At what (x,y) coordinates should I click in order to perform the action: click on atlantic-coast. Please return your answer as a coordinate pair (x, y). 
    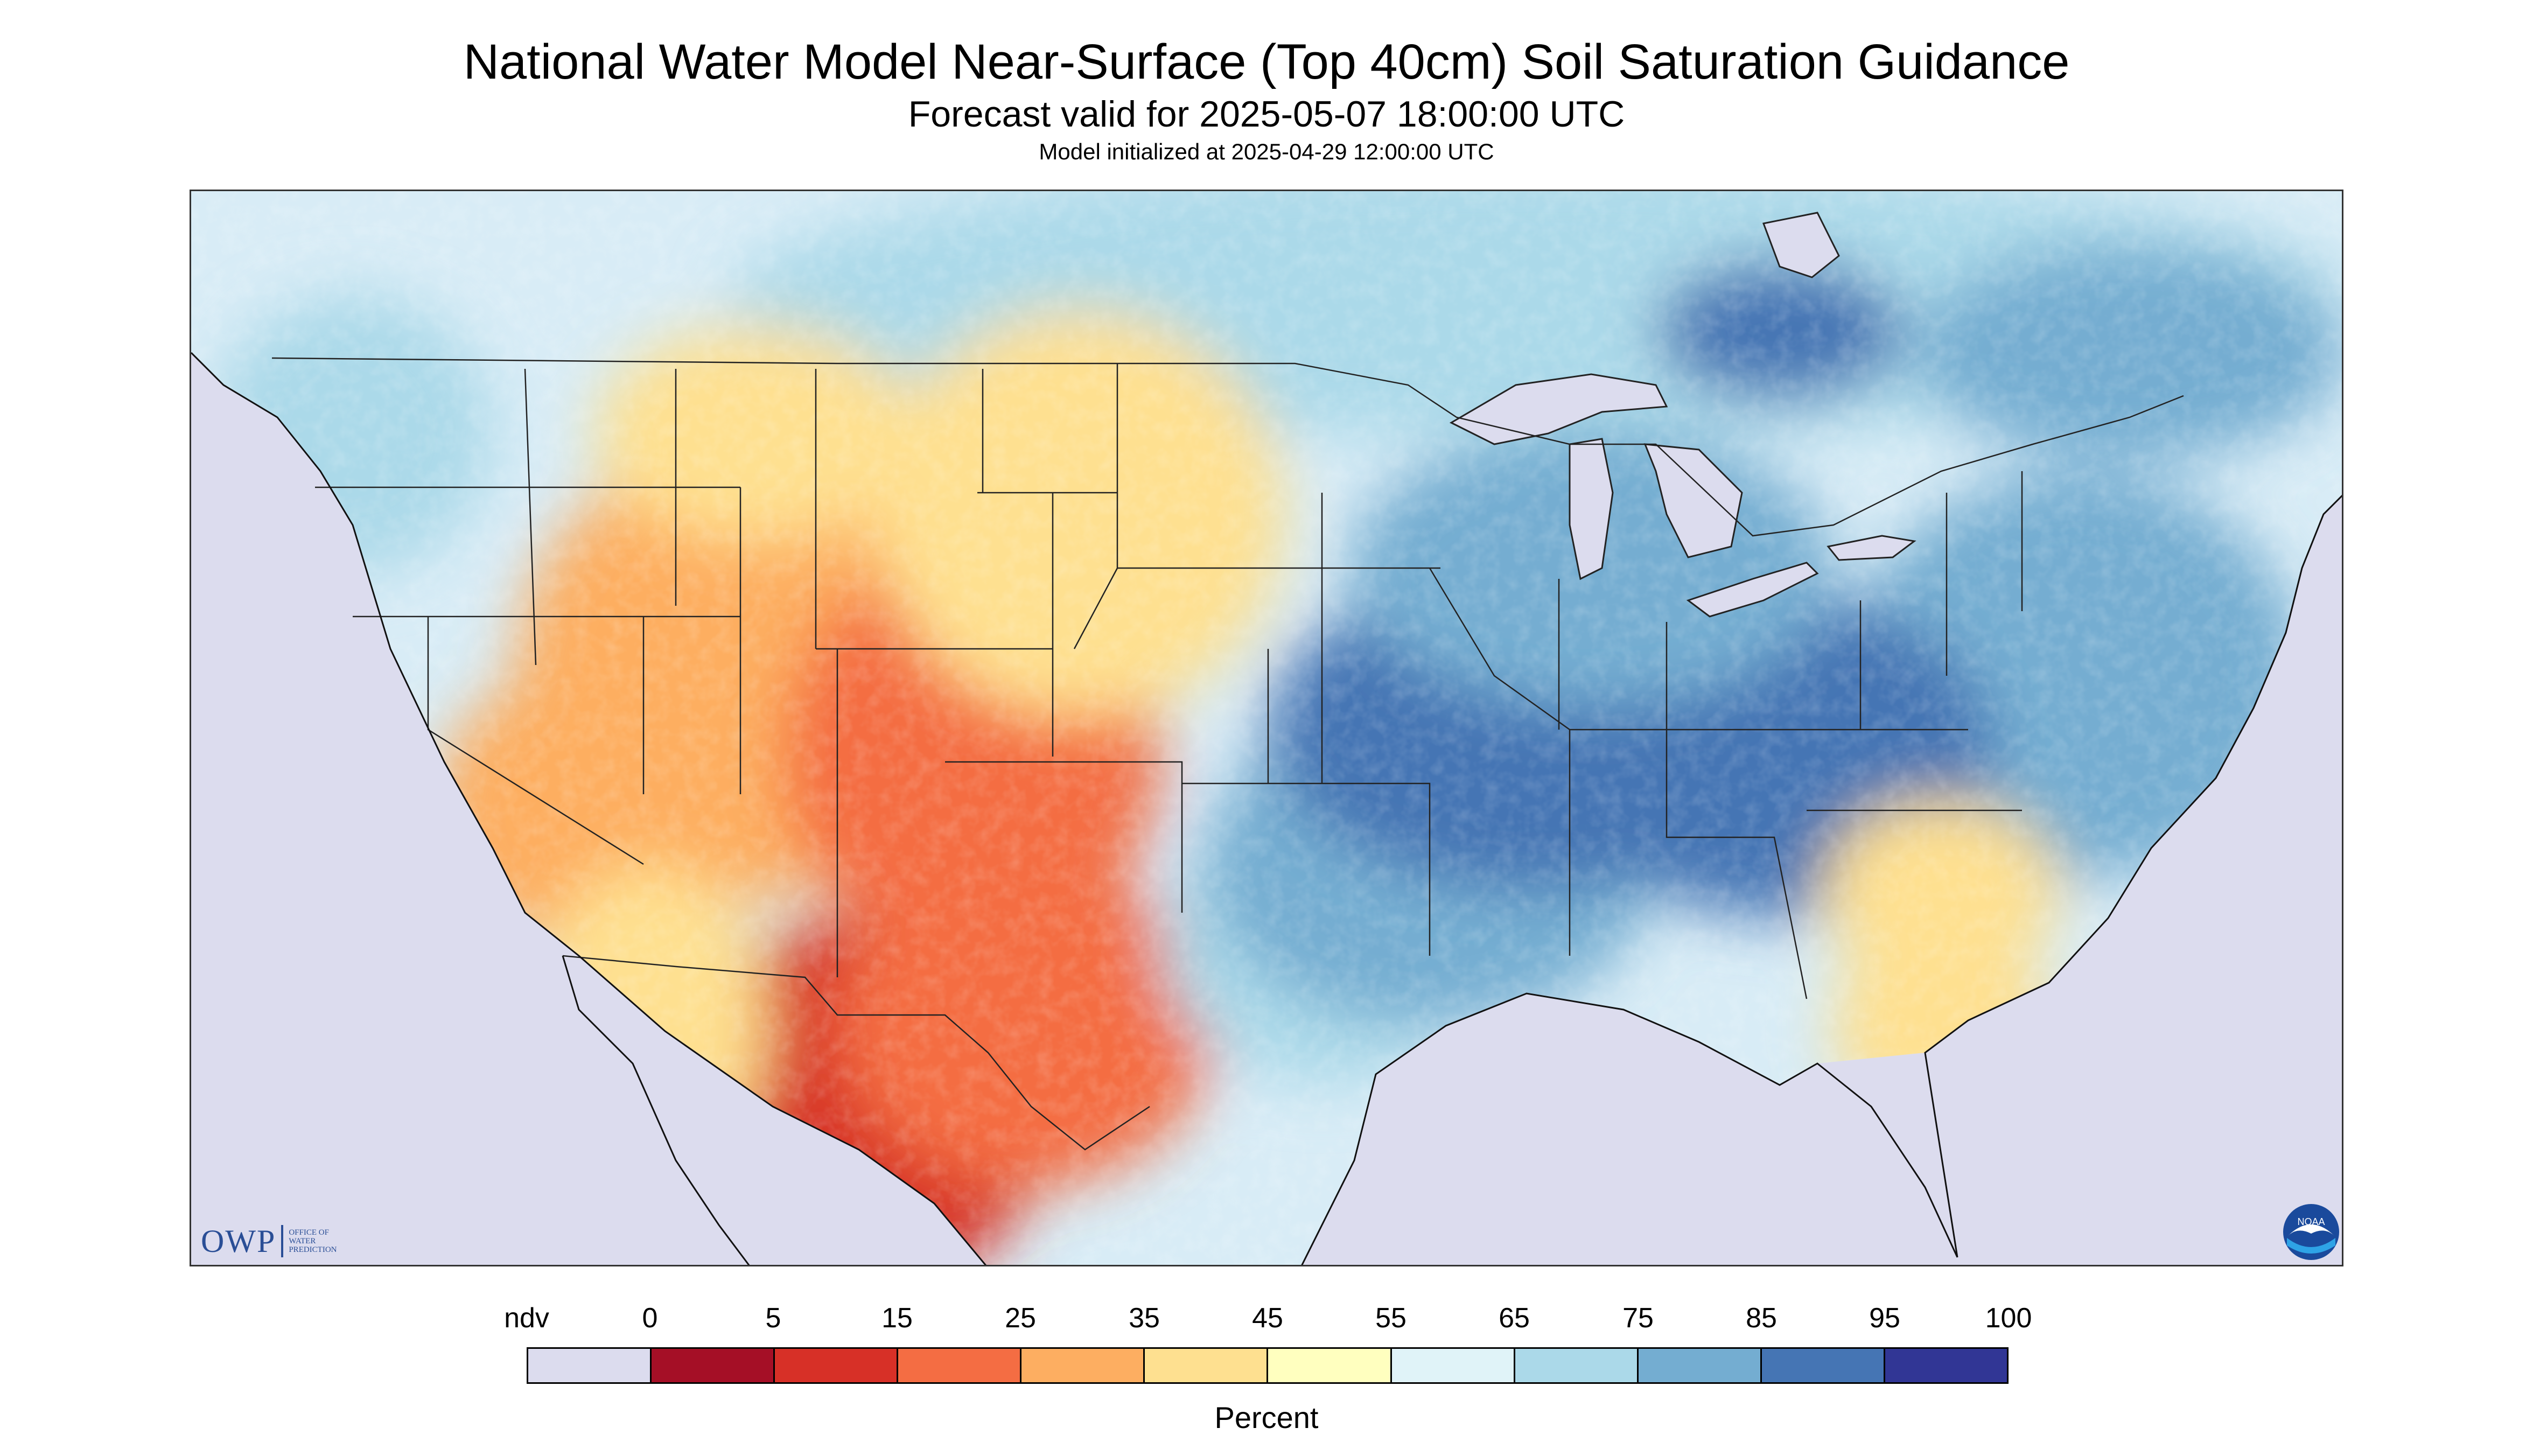
    Looking at the image, I should click on (2133, 876).